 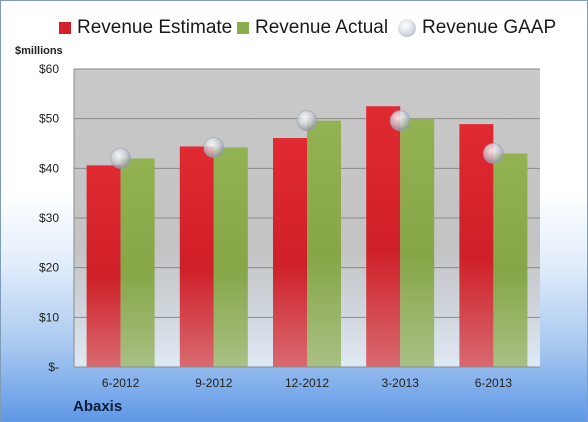 What do you see at coordinates (49, 218) in the screenshot?
I see `y-tick-label: $30` at bounding box center [49, 218].